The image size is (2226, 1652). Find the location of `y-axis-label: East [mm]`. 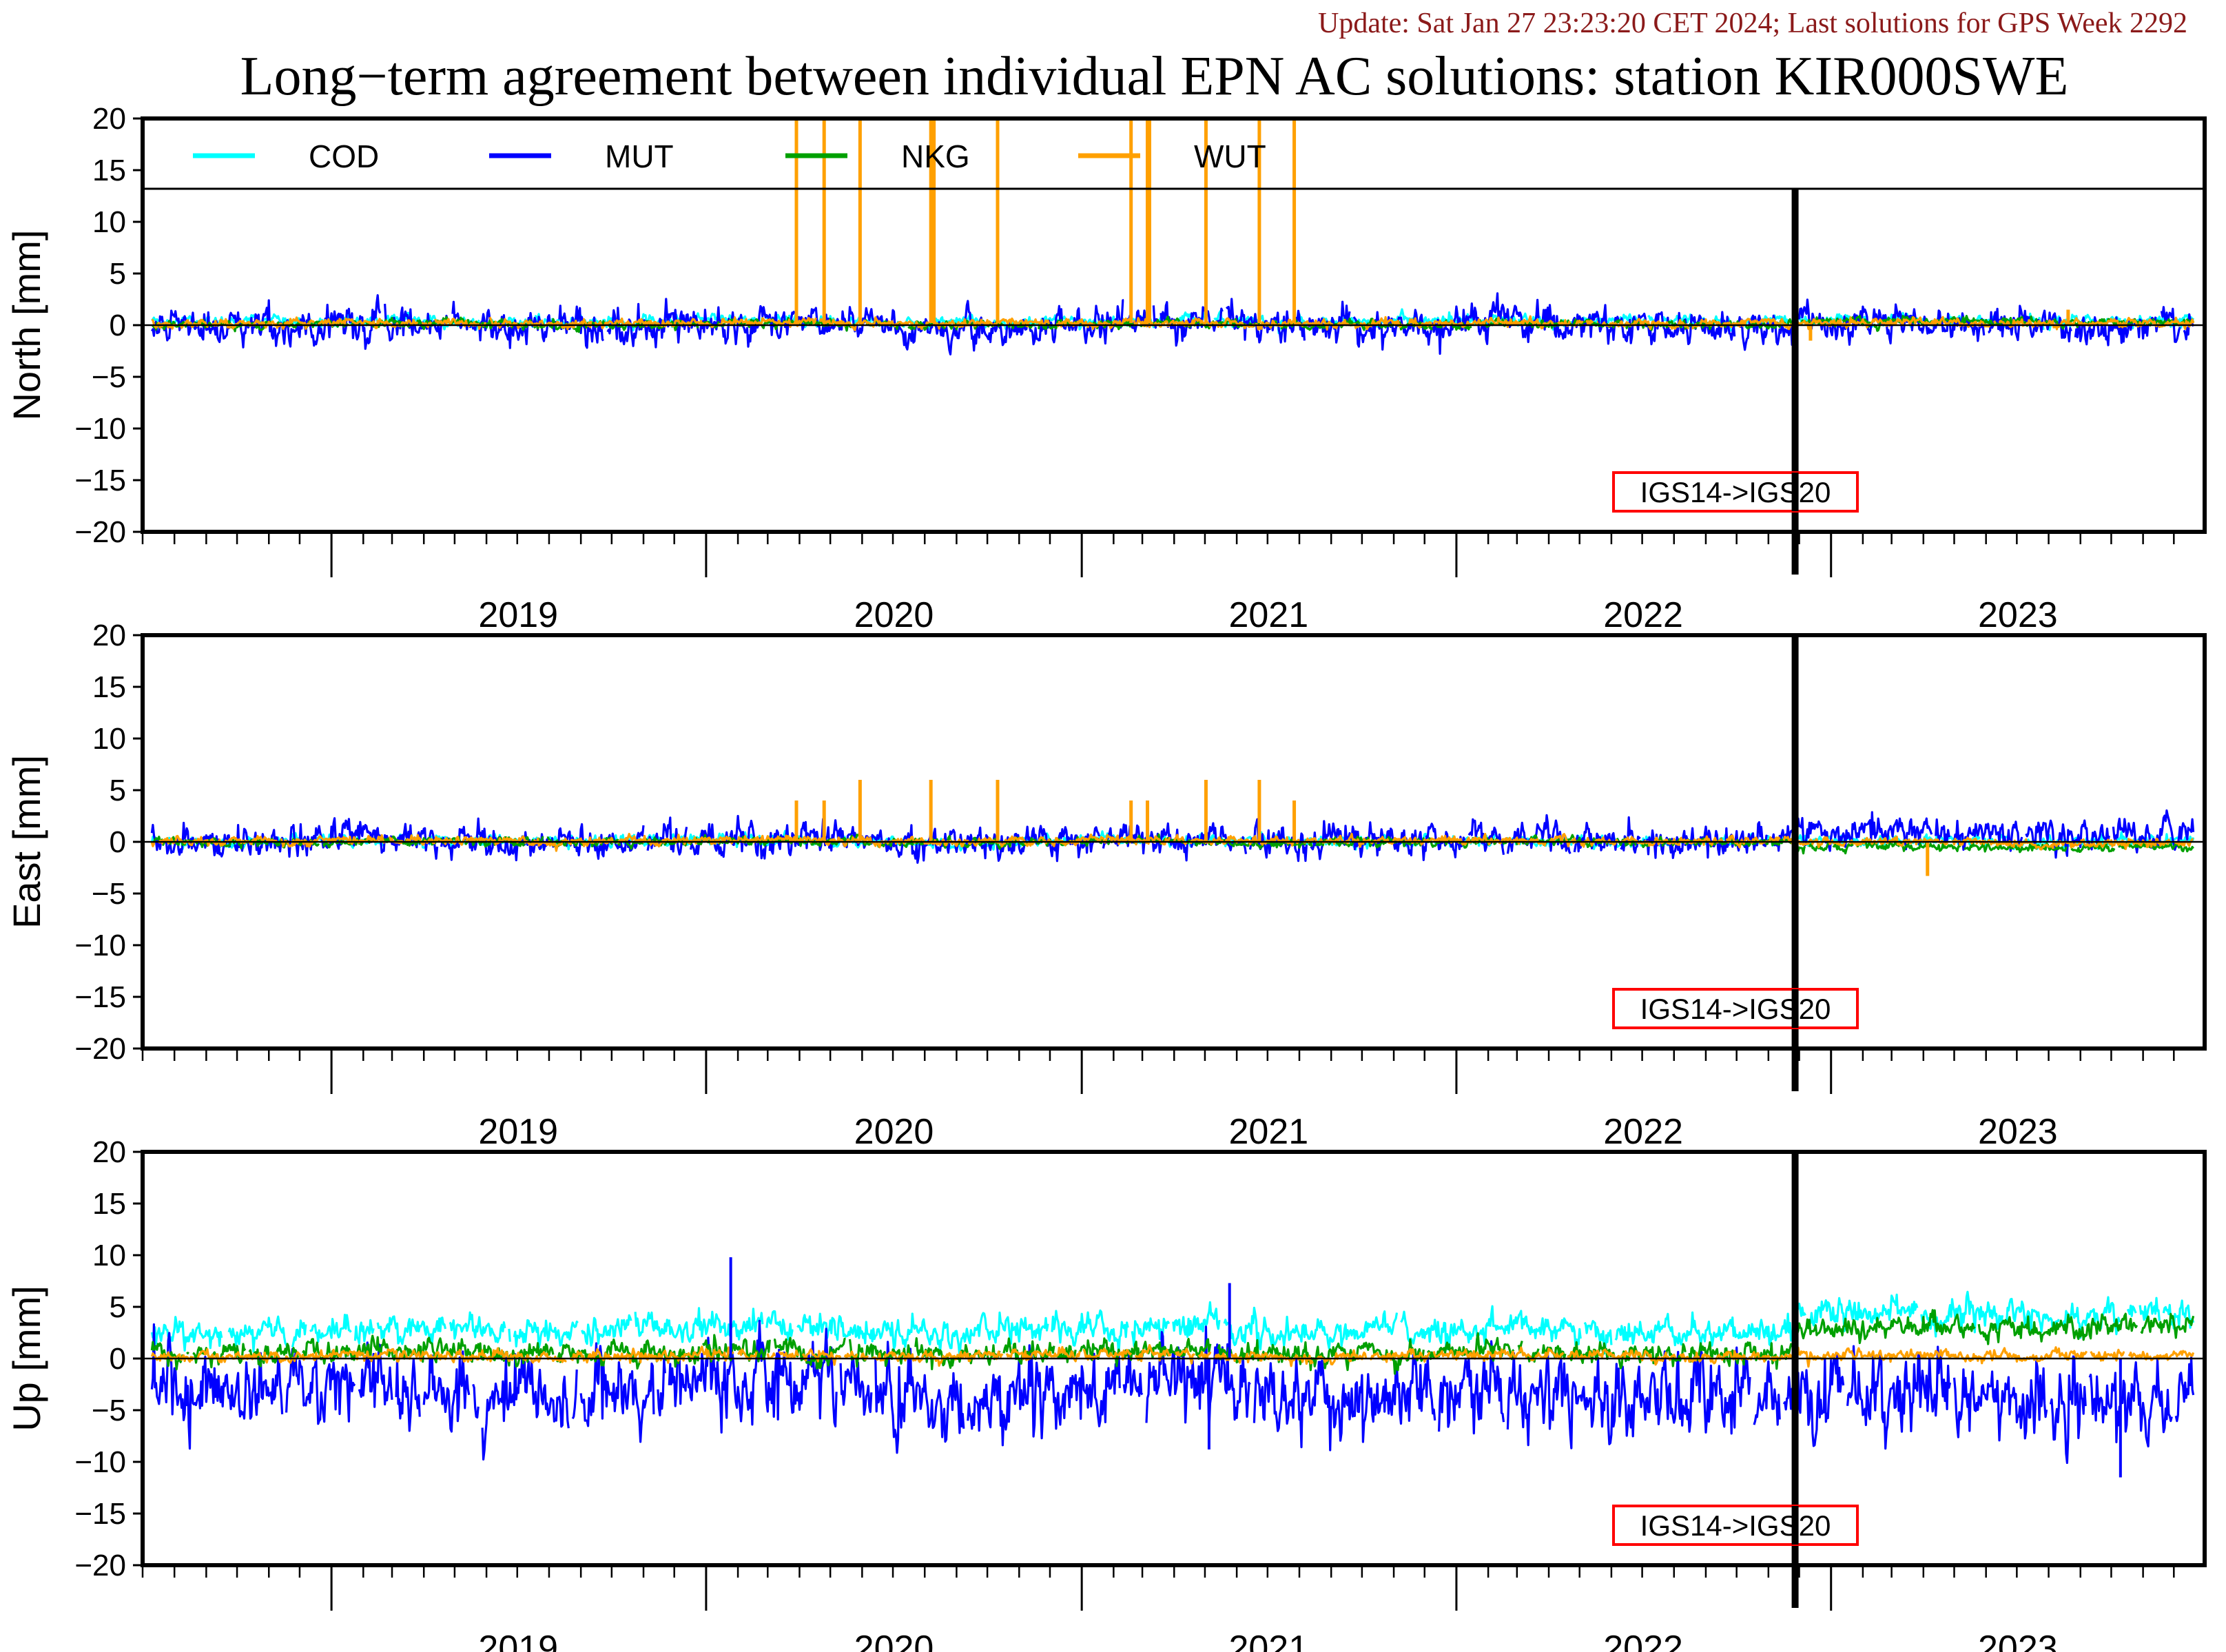

y-axis-label: East [mm] is located at coordinates (26, 842).